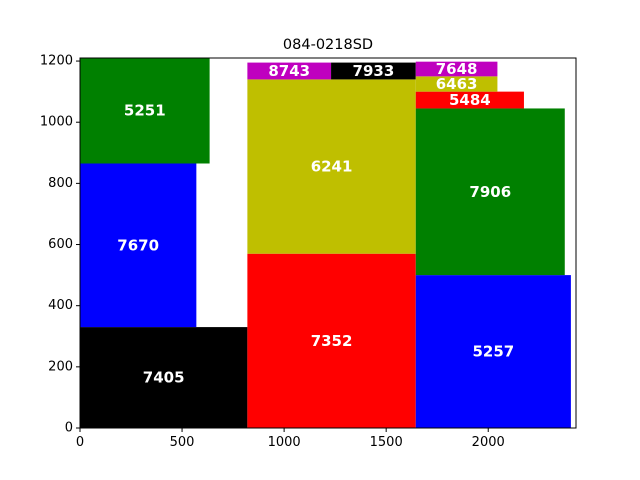  What do you see at coordinates (328, 45) in the screenshot?
I see `chart-title: 084-0218SD` at bounding box center [328, 45].